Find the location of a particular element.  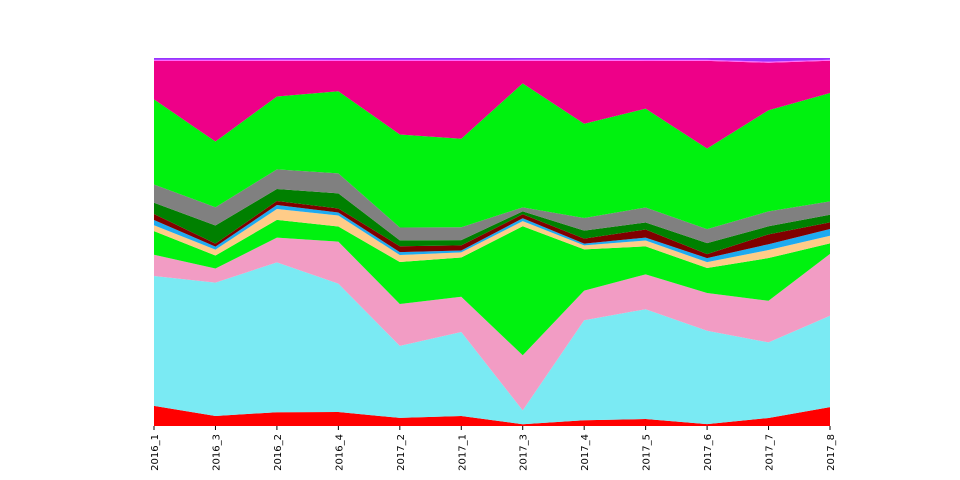

x-tick-label: 2016_4 is located at coordinates (339, 452).